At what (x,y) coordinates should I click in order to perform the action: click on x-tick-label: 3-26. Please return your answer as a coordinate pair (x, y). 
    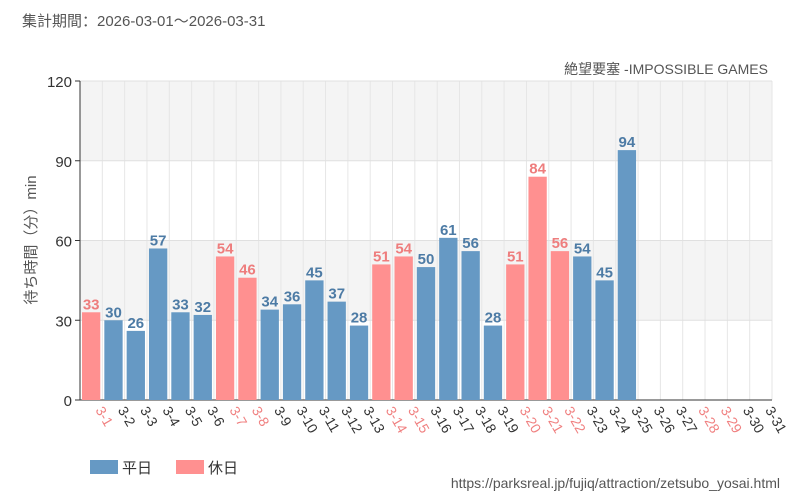
    Looking at the image, I should click on (665, 420).